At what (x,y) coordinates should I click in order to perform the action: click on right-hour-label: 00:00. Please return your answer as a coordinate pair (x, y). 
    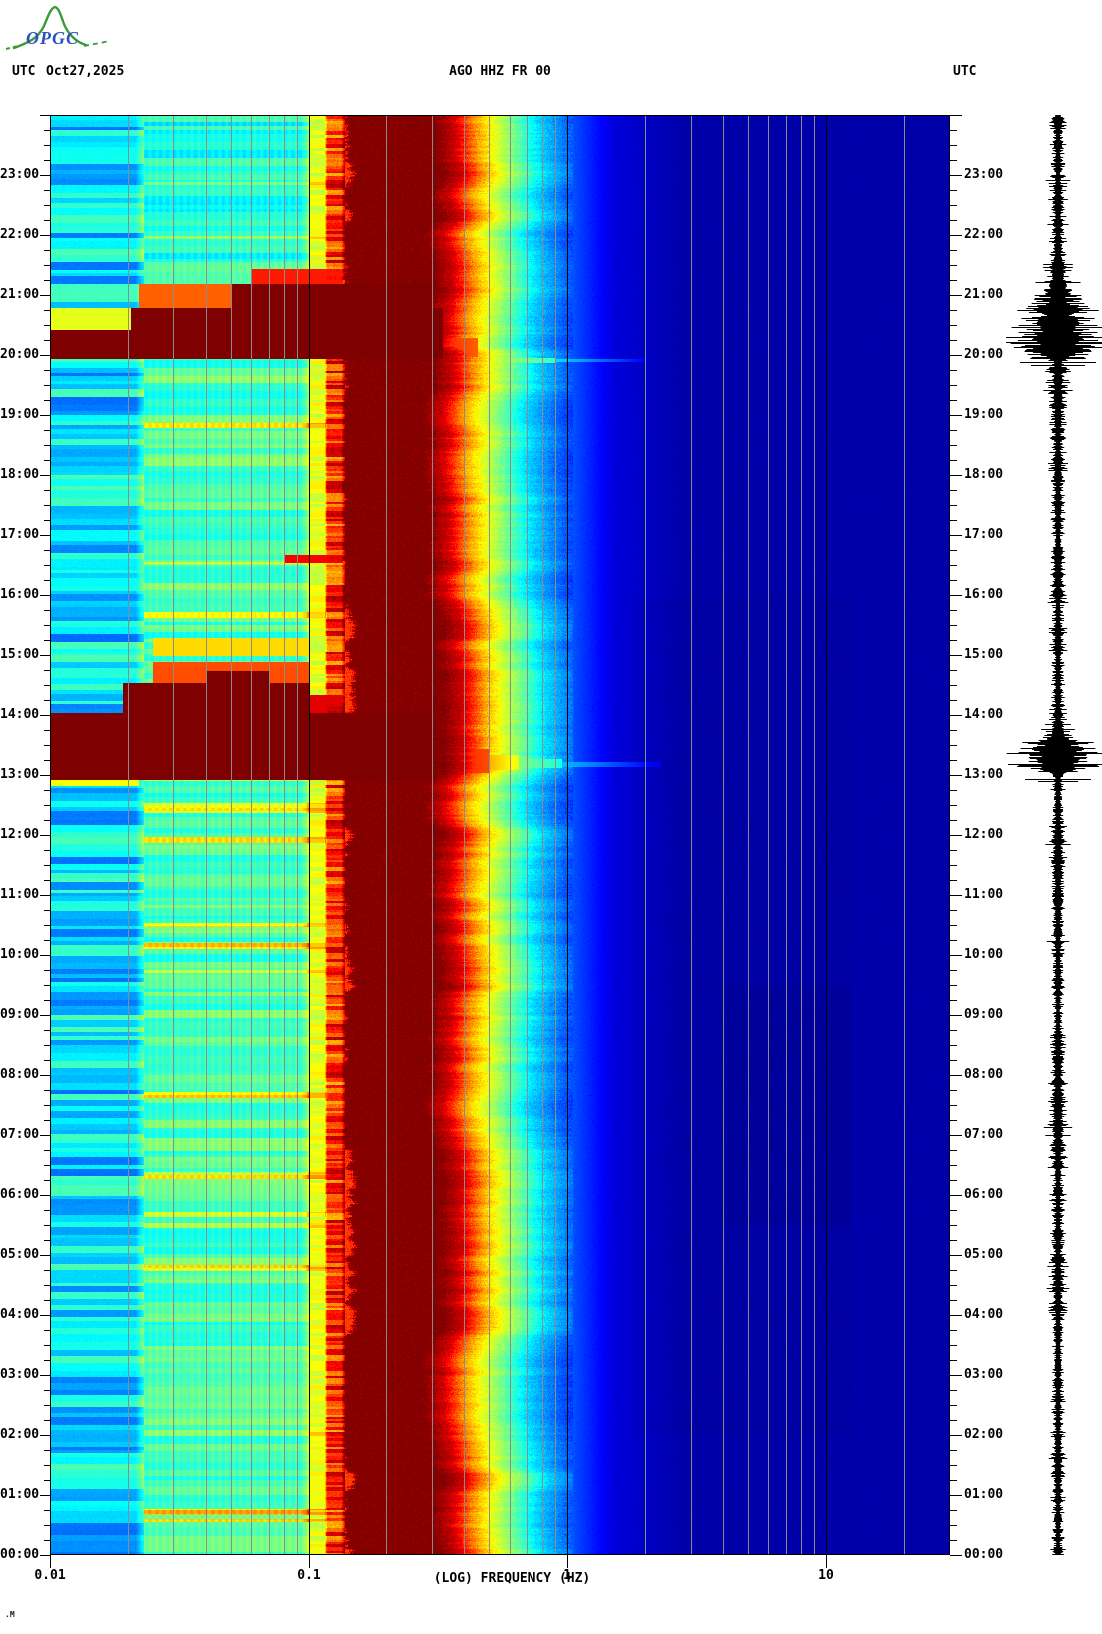
    Looking at the image, I should click on (984, 1554).